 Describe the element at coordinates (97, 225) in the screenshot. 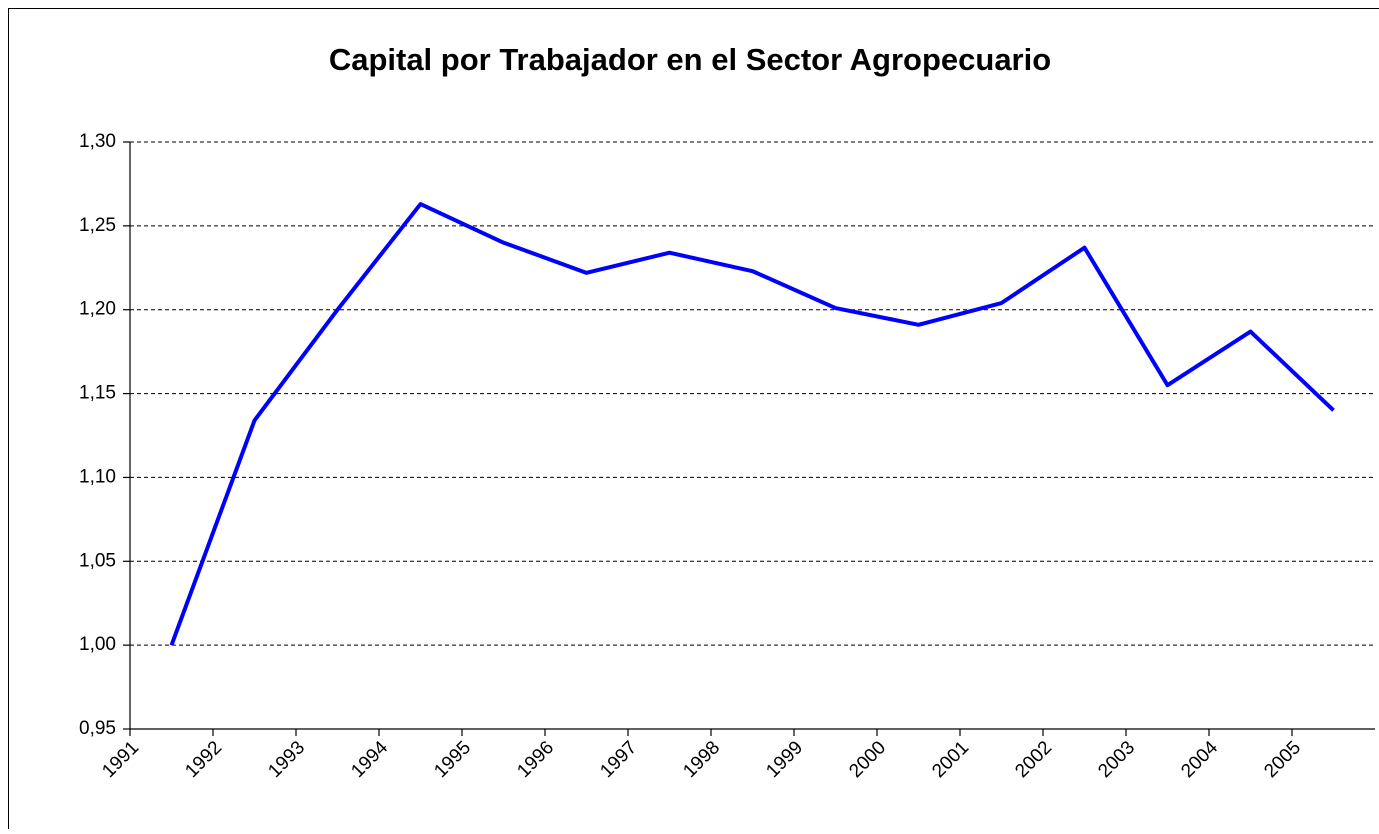

I see `y-tick-label: 1,25` at that location.